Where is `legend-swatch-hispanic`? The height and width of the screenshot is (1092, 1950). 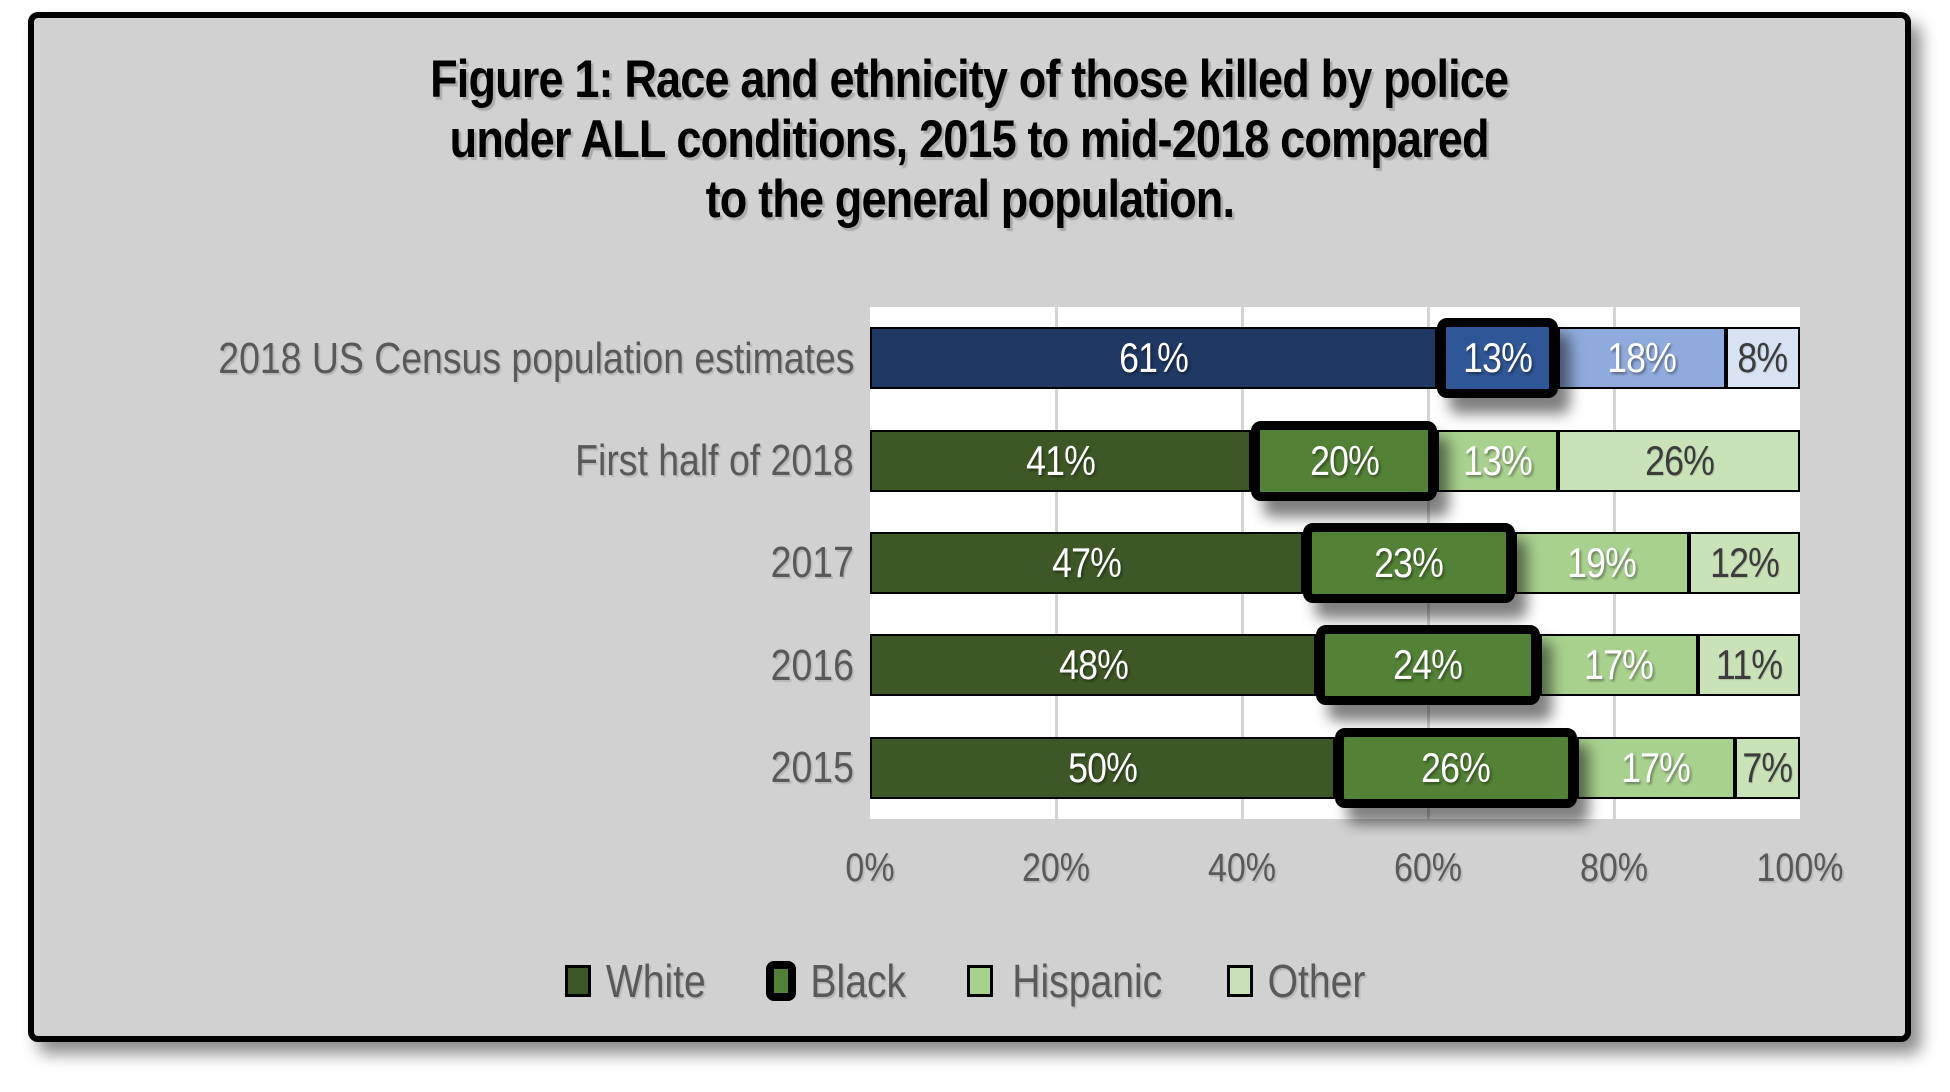 legend-swatch-hispanic is located at coordinates (979, 981).